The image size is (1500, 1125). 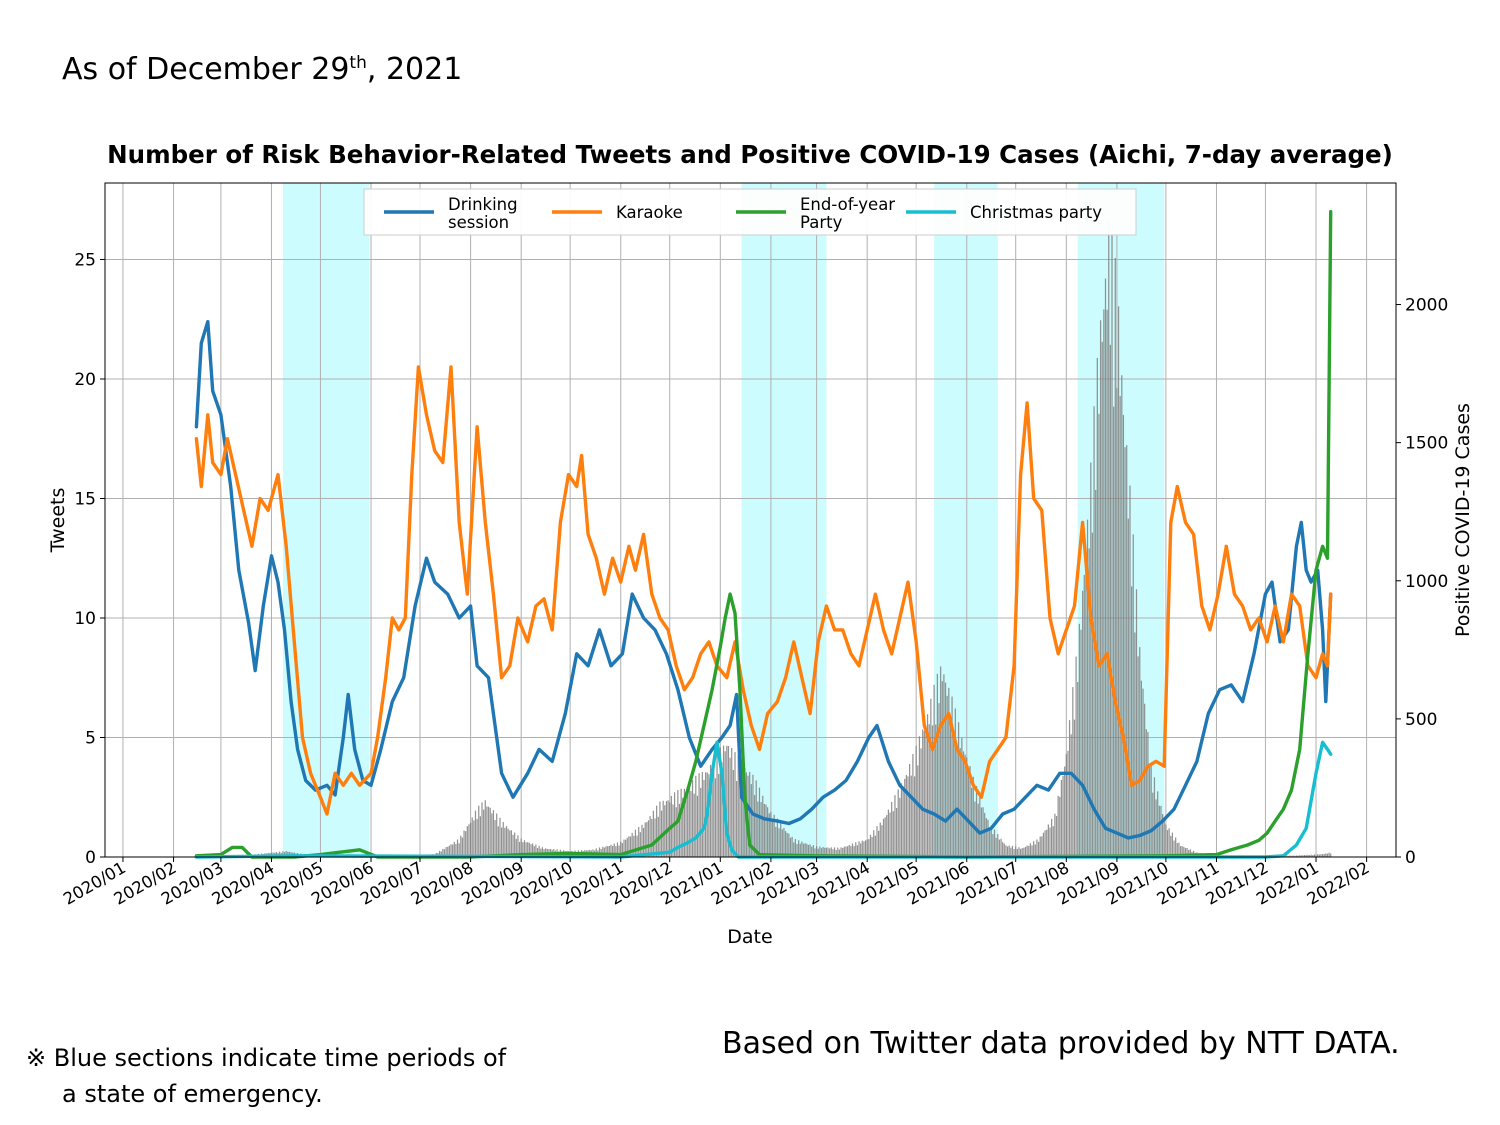 What do you see at coordinates (266, 1058) in the screenshot?
I see `note-line-1: ※ Blue sections indicate time periods of` at bounding box center [266, 1058].